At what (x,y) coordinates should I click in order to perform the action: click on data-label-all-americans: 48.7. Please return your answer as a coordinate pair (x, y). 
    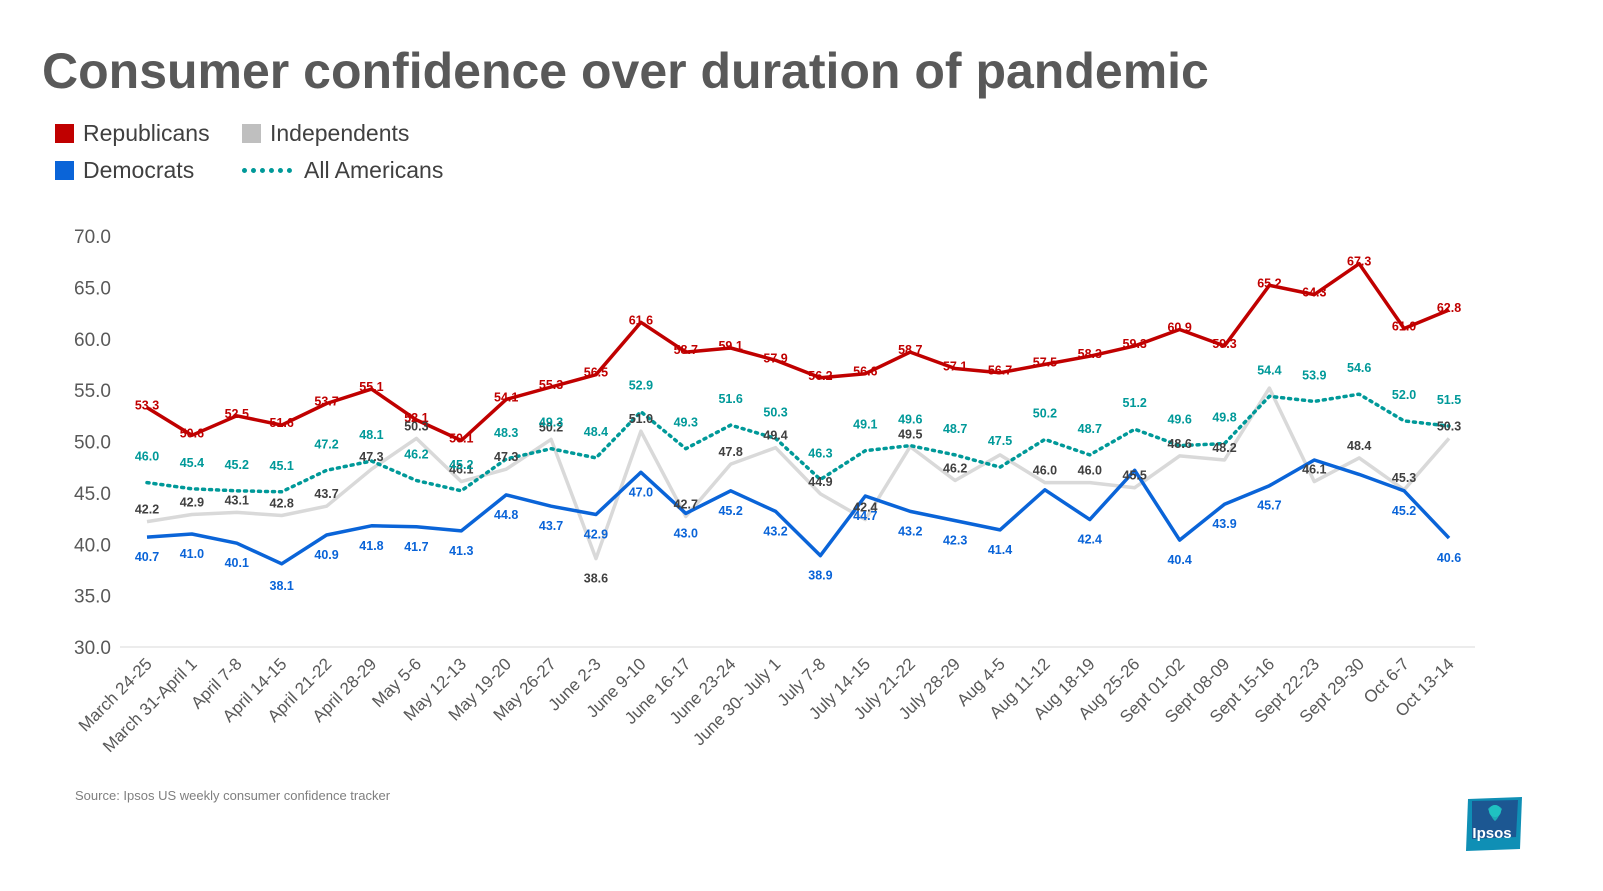
    Looking at the image, I should click on (955, 429).